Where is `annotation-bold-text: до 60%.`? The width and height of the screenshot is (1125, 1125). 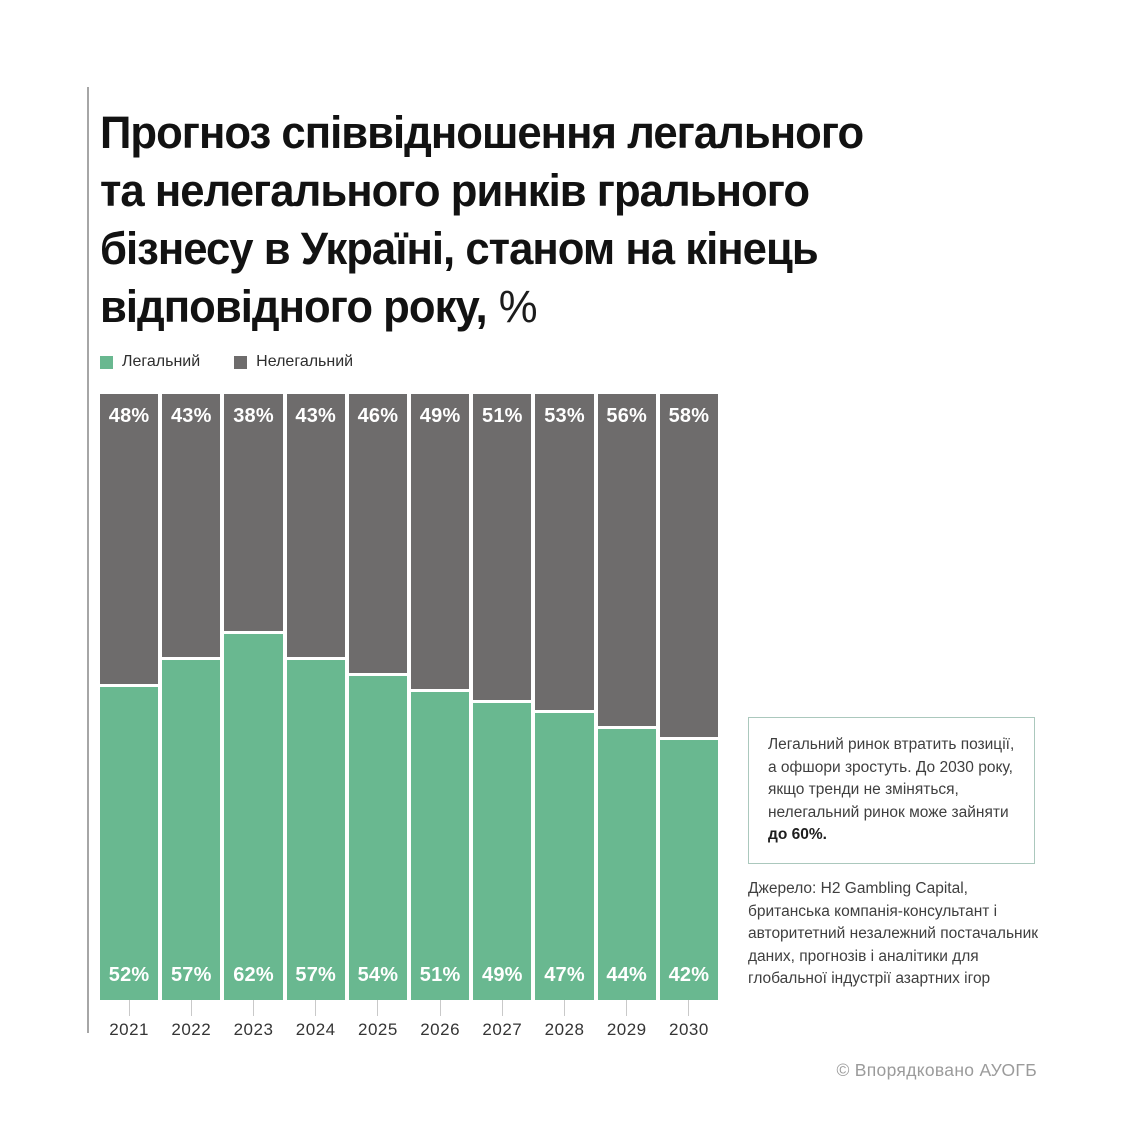 annotation-bold-text: до 60%. is located at coordinates (797, 834).